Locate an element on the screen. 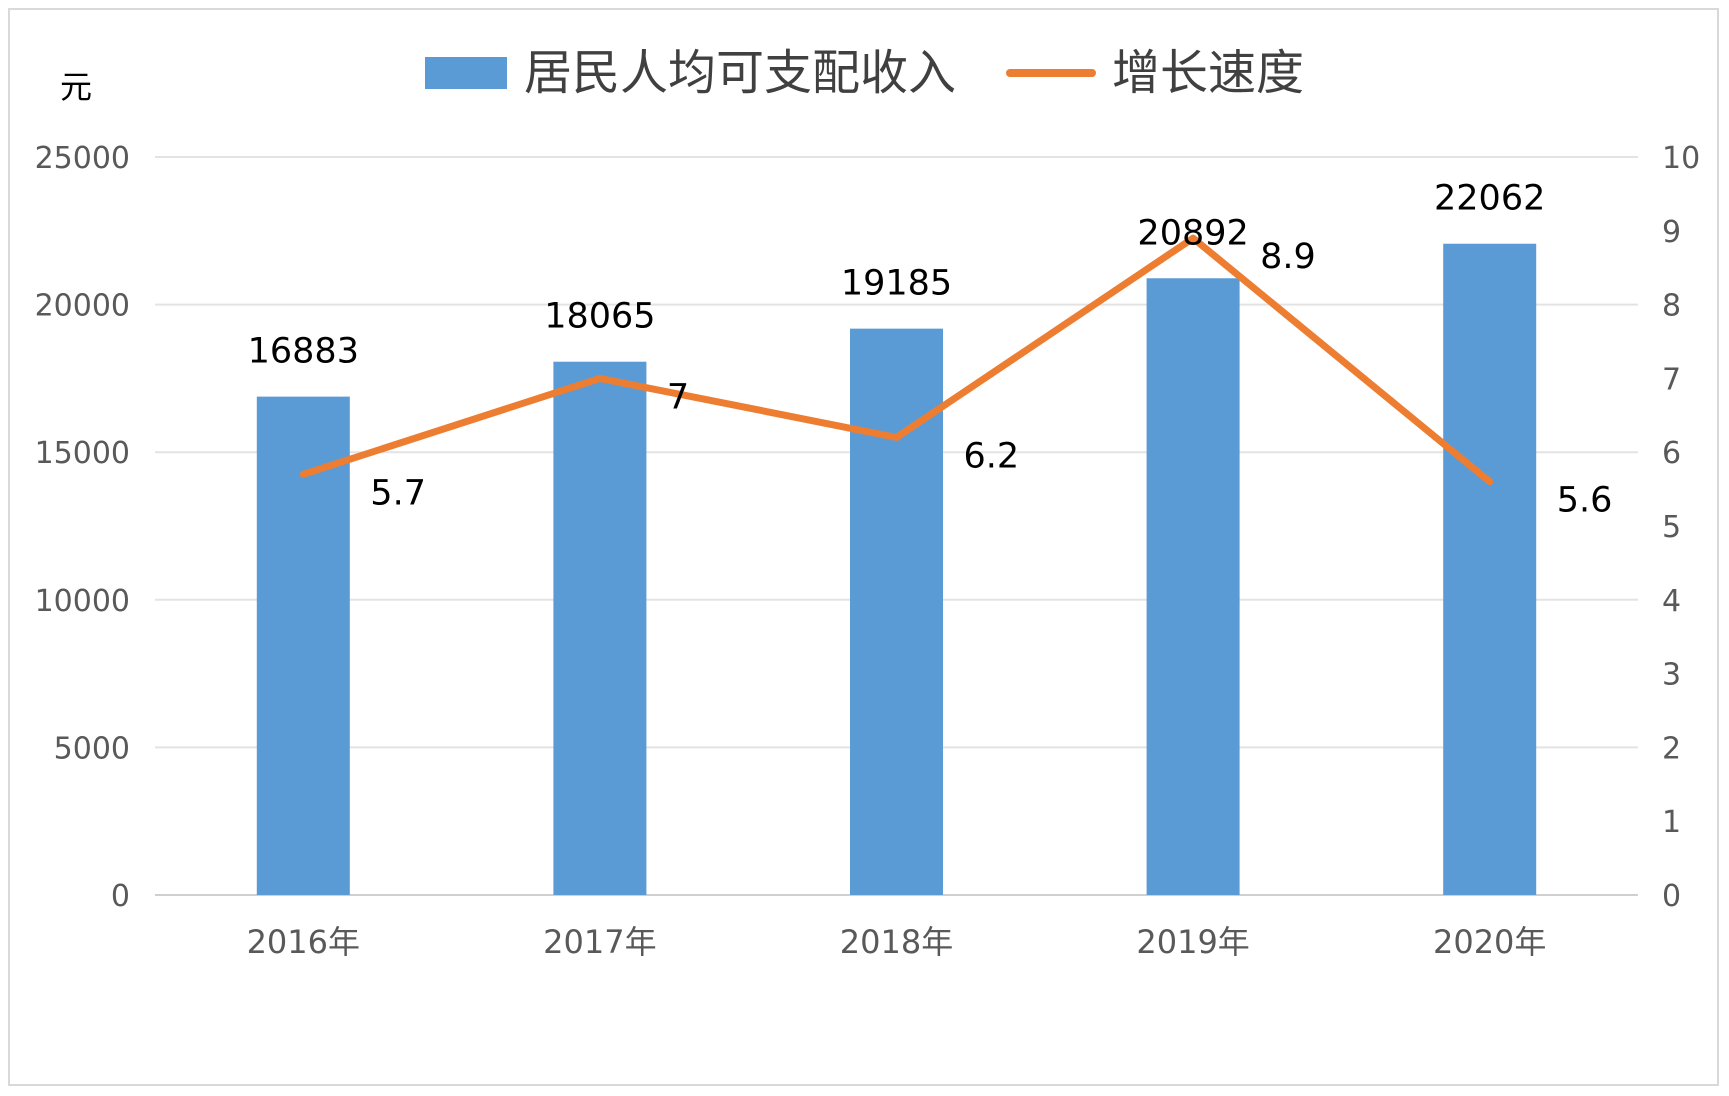 The width and height of the screenshot is (1729, 1096). y2-tick-label: 3 is located at coordinates (1671, 675).